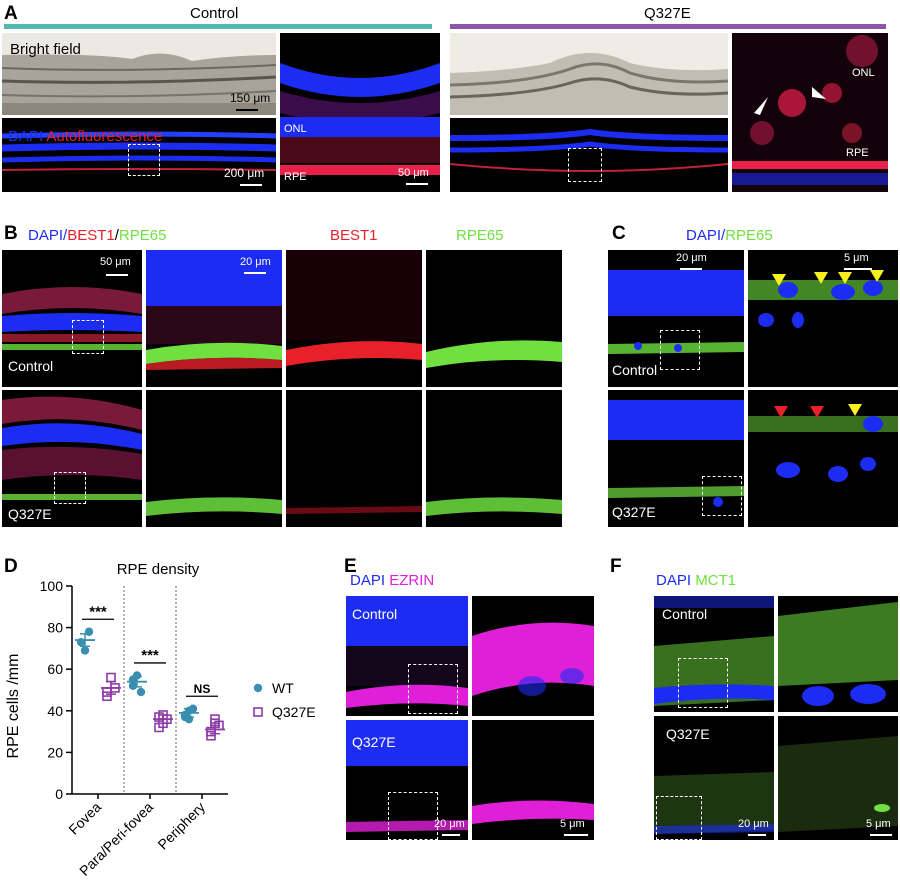 The height and width of the screenshot is (884, 900). What do you see at coordinates (11, 233) in the screenshot?
I see `panel-b-label: B` at bounding box center [11, 233].